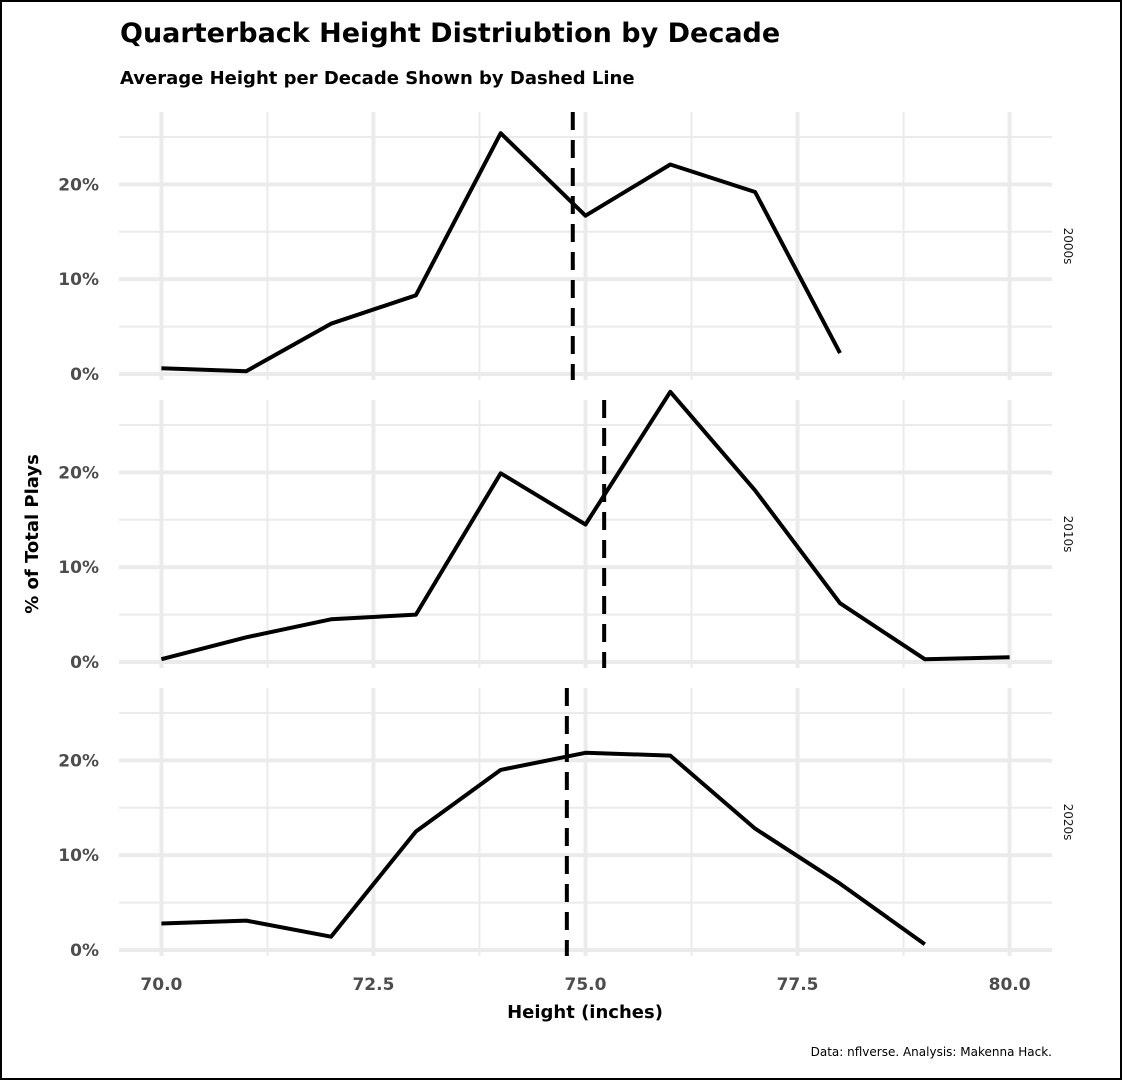 This screenshot has height=1080, width=1122. What do you see at coordinates (798, 985) in the screenshot?
I see `x-tick-label: 77.5` at bounding box center [798, 985].